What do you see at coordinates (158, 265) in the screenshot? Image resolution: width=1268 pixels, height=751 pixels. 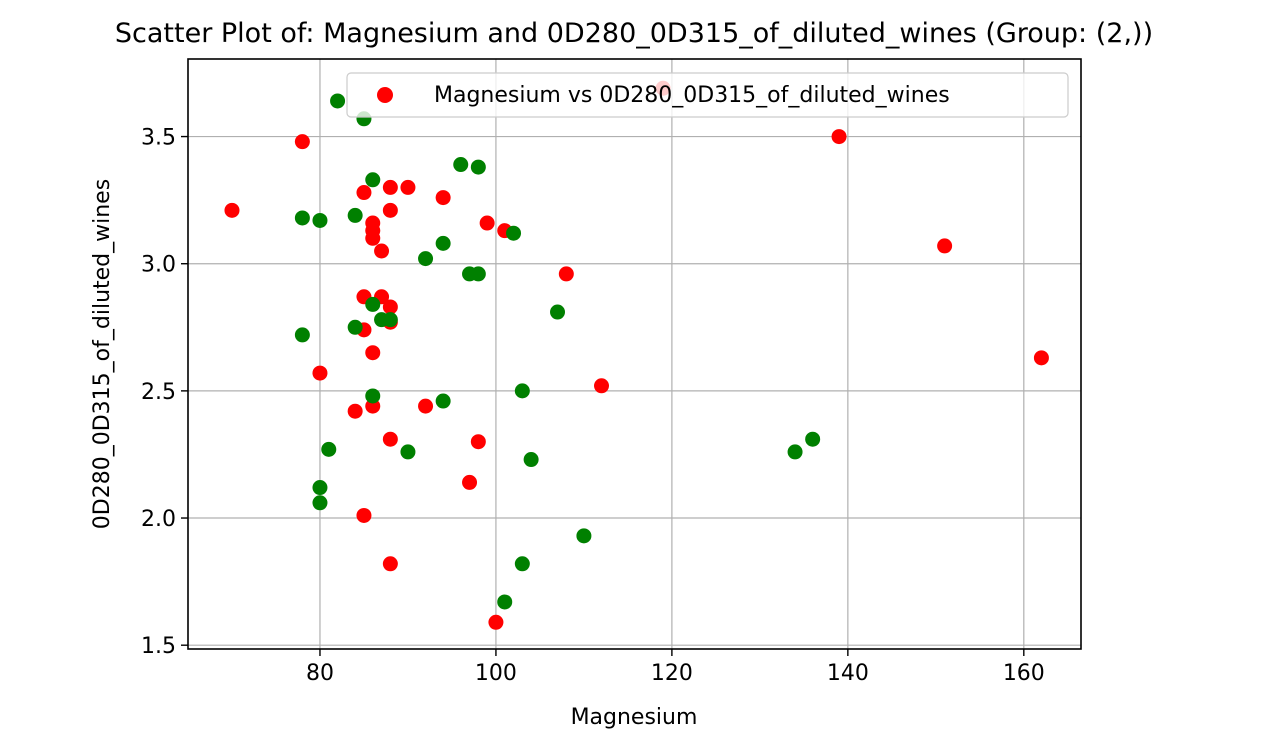 I see `y-tick-label: 3.0` at bounding box center [158, 265].